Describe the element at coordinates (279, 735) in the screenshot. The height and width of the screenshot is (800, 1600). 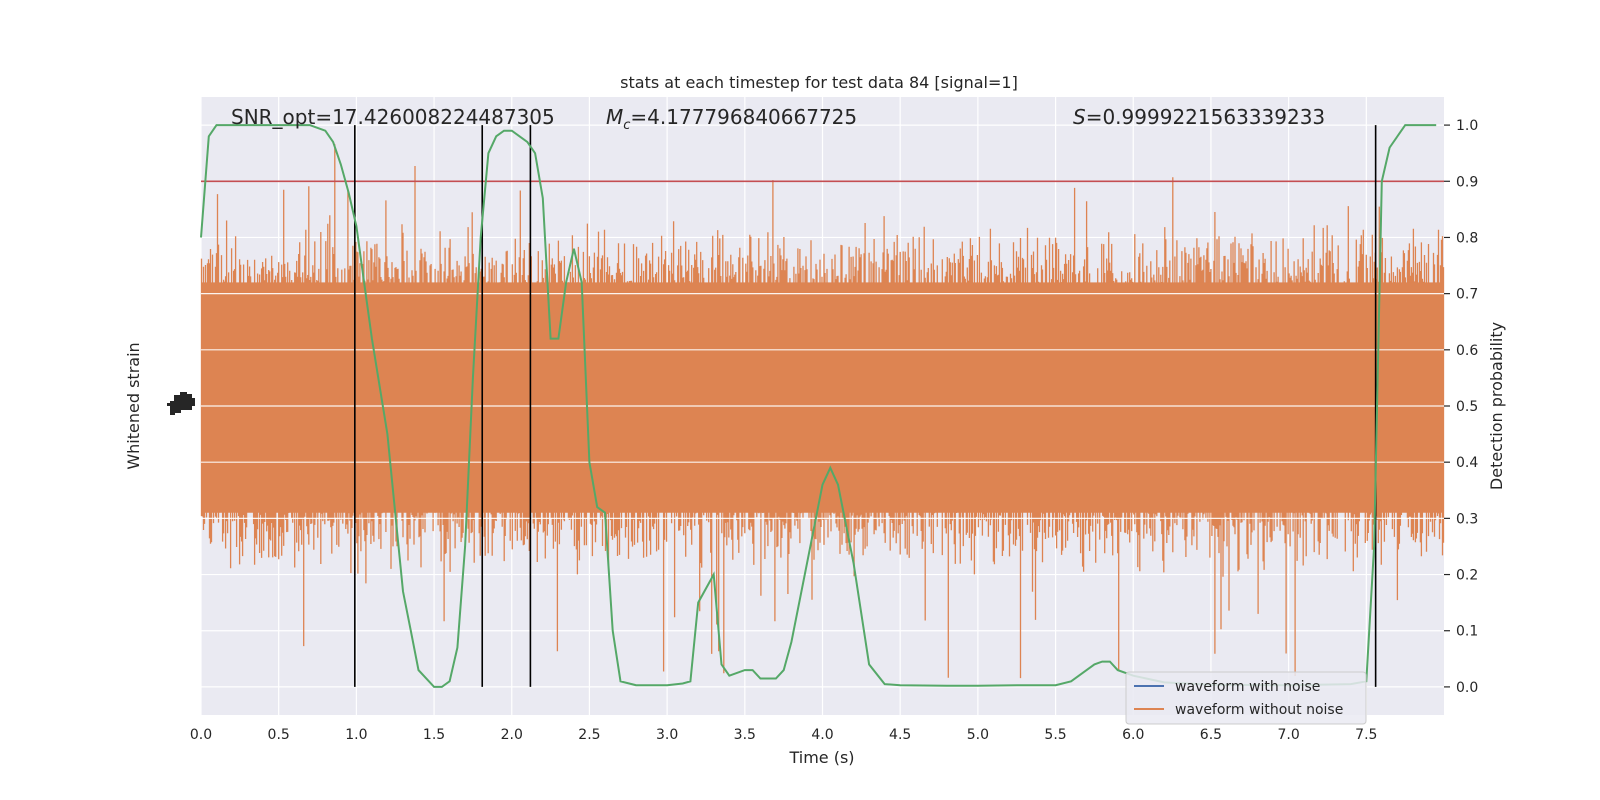
I see `x-tick-label: 0.5` at that location.